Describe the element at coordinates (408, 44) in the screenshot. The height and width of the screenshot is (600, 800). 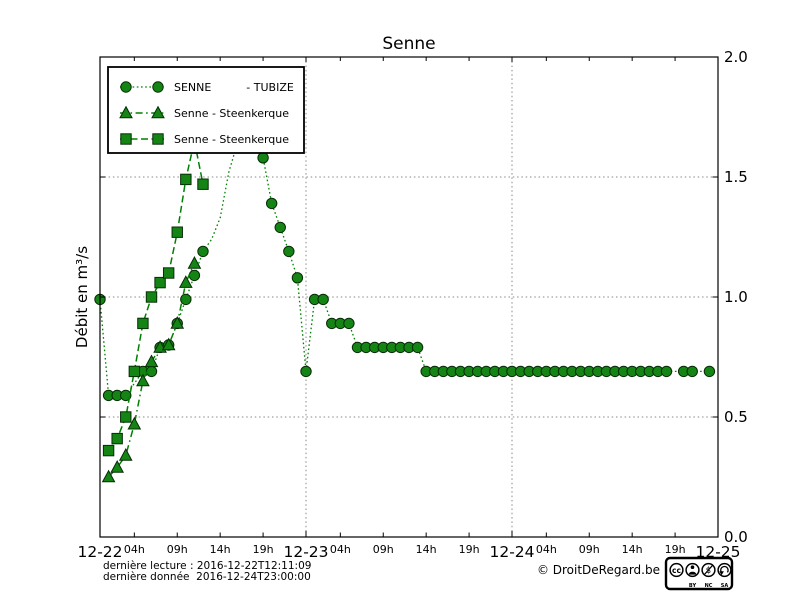
I see `chart-title: Senne` at that location.